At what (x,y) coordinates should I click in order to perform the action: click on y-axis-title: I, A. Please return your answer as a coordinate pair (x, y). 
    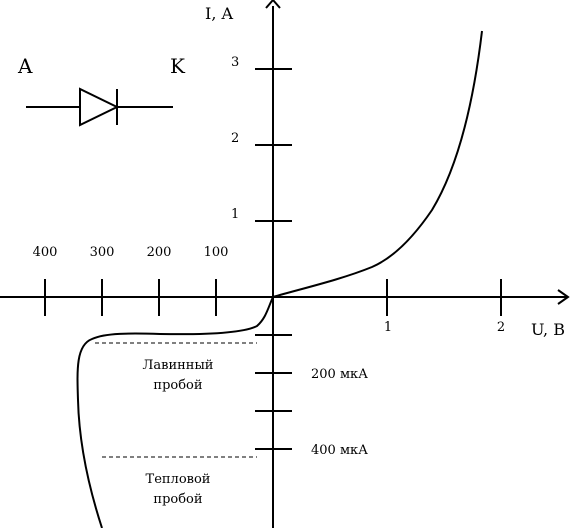
    Looking at the image, I should click on (219, 13).